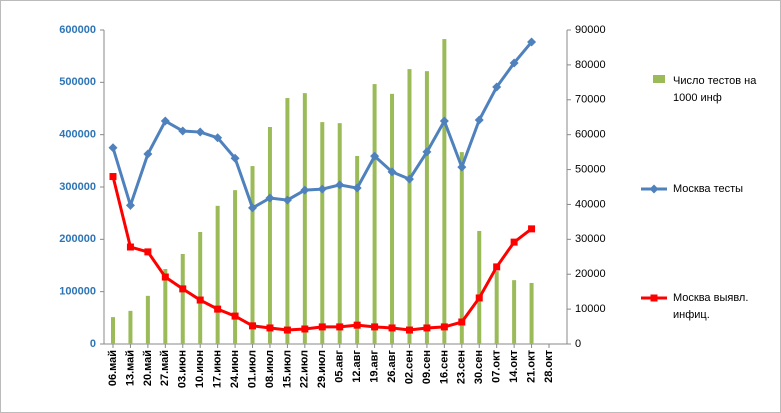  Describe the element at coordinates (235, 369) in the screenshot. I see `x-tick-label: 24.июн` at that location.